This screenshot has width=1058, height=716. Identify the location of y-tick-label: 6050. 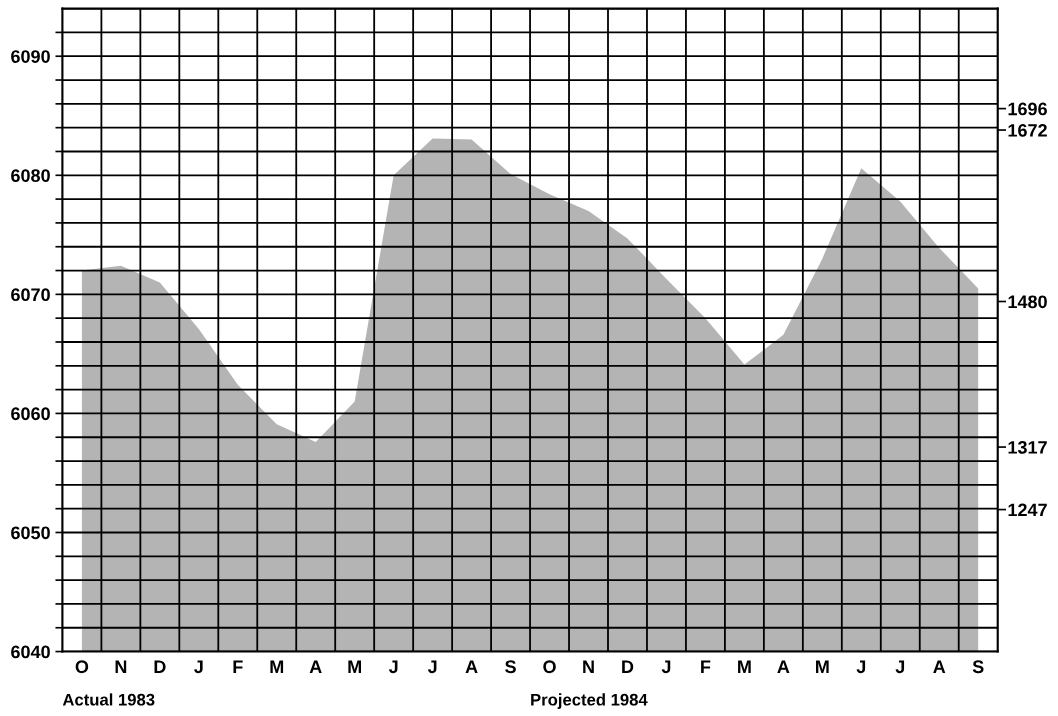
(30, 533).